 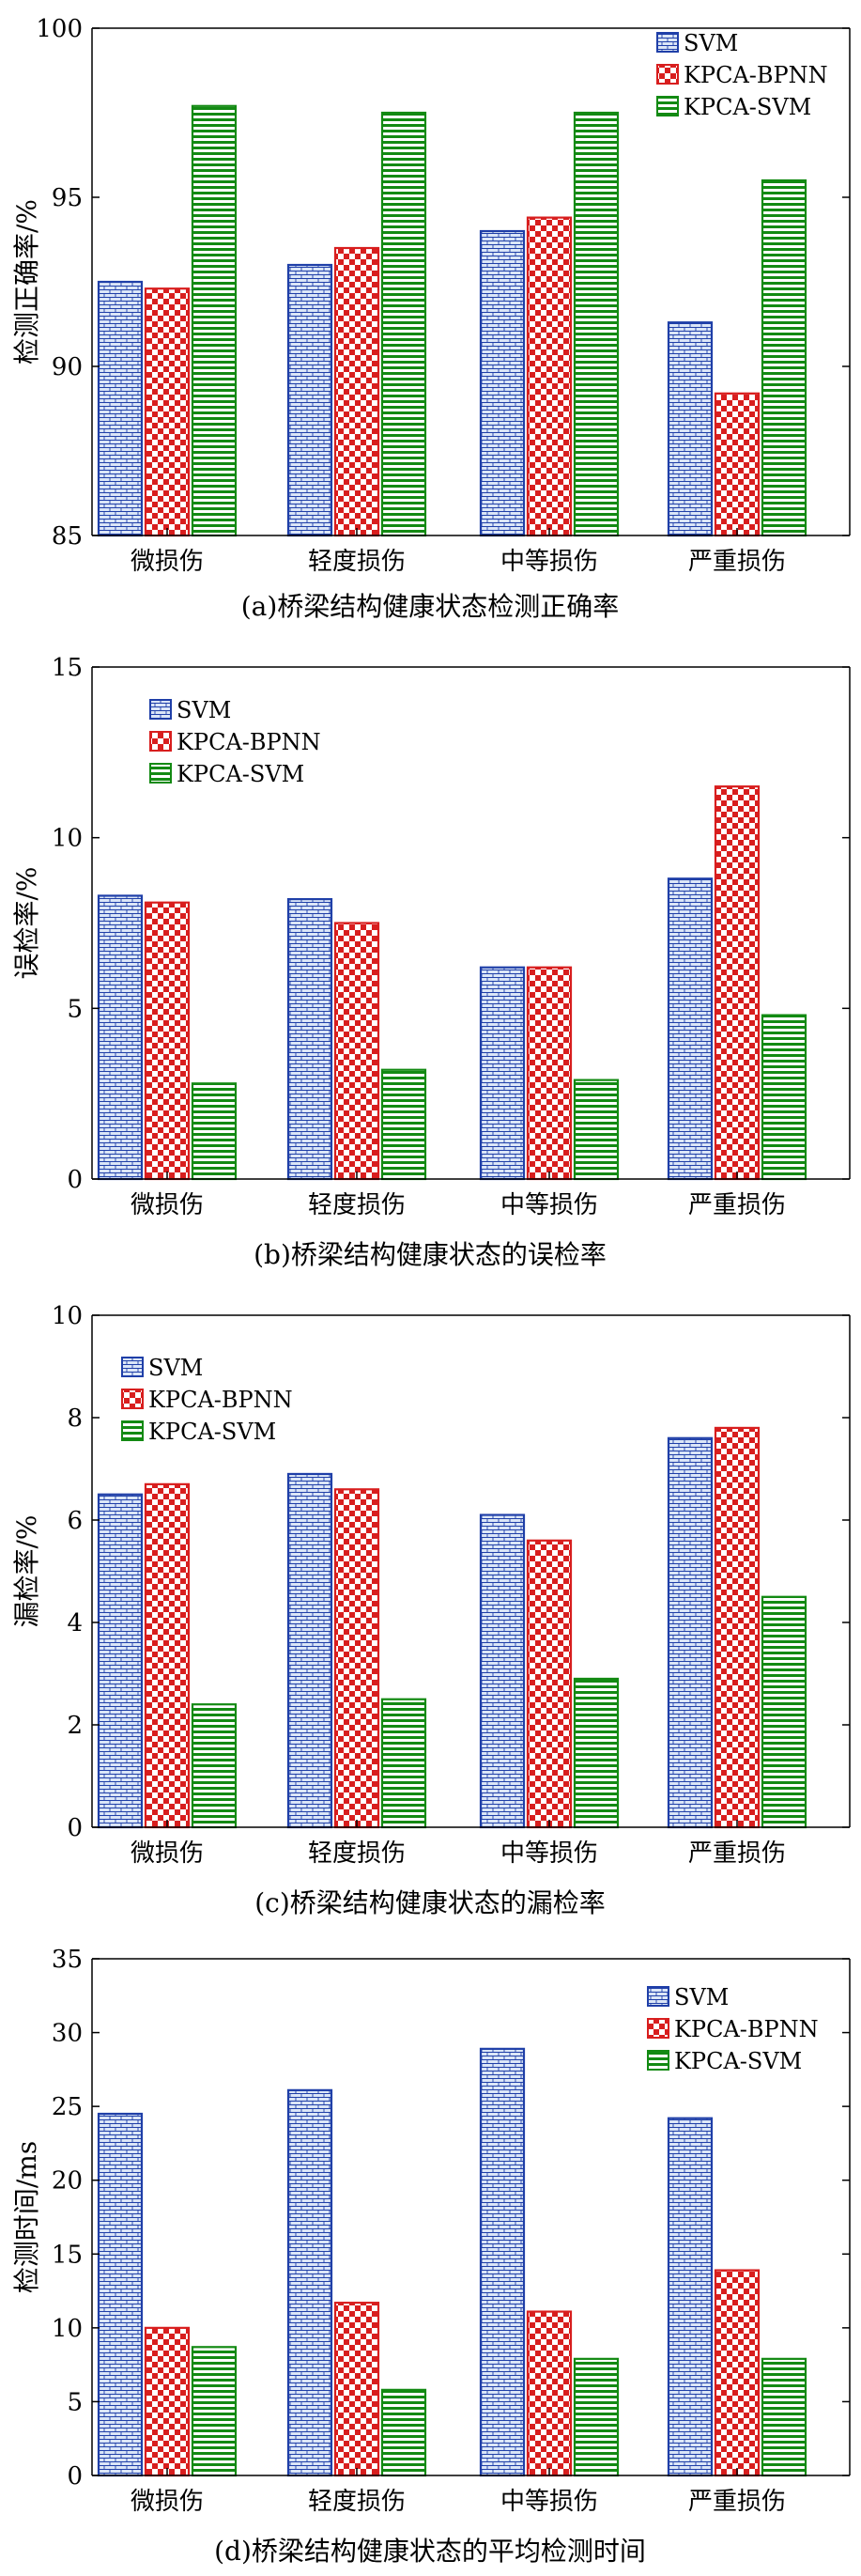 What do you see at coordinates (75, 1623) in the screenshot?
I see `y-tick-label: 4` at bounding box center [75, 1623].